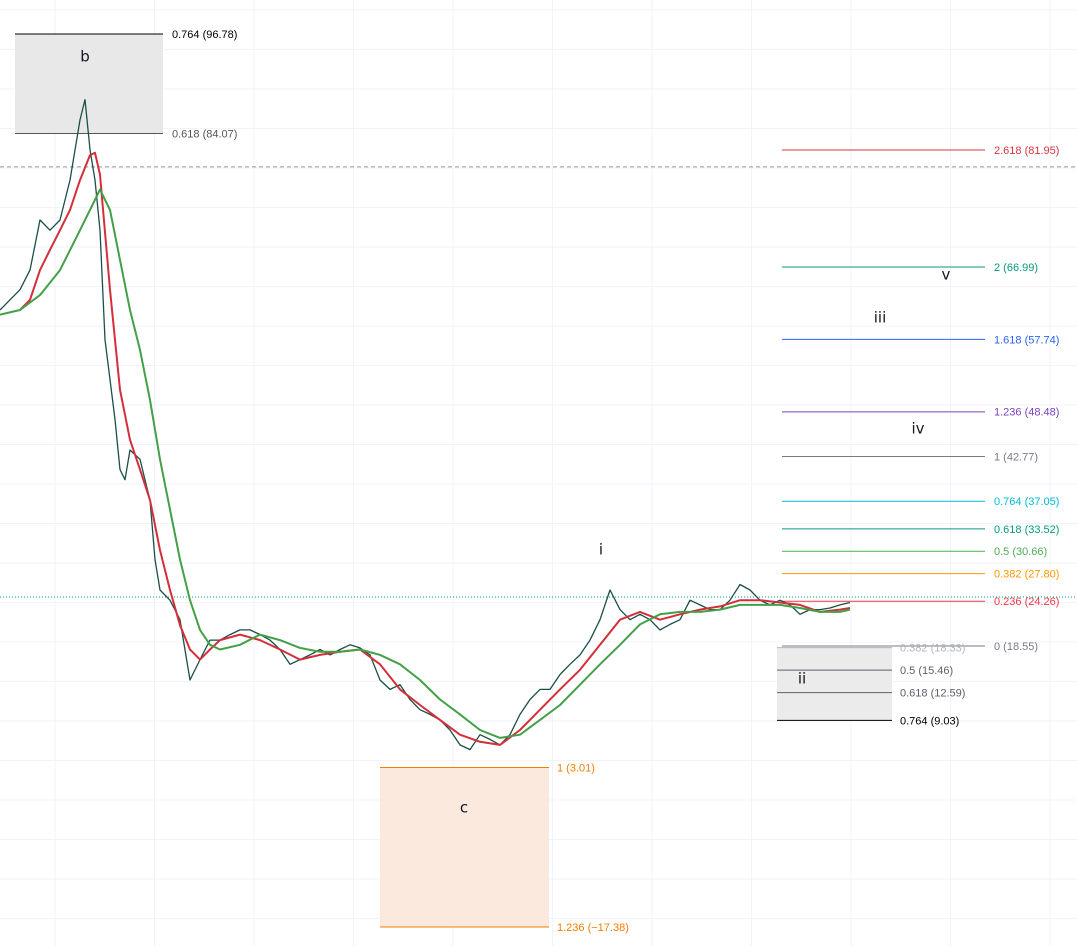  What do you see at coordinates (1016, 647) in the screenshot?
I see `fib-label: 0 (18.55)` at bounding box center [1016, 647].